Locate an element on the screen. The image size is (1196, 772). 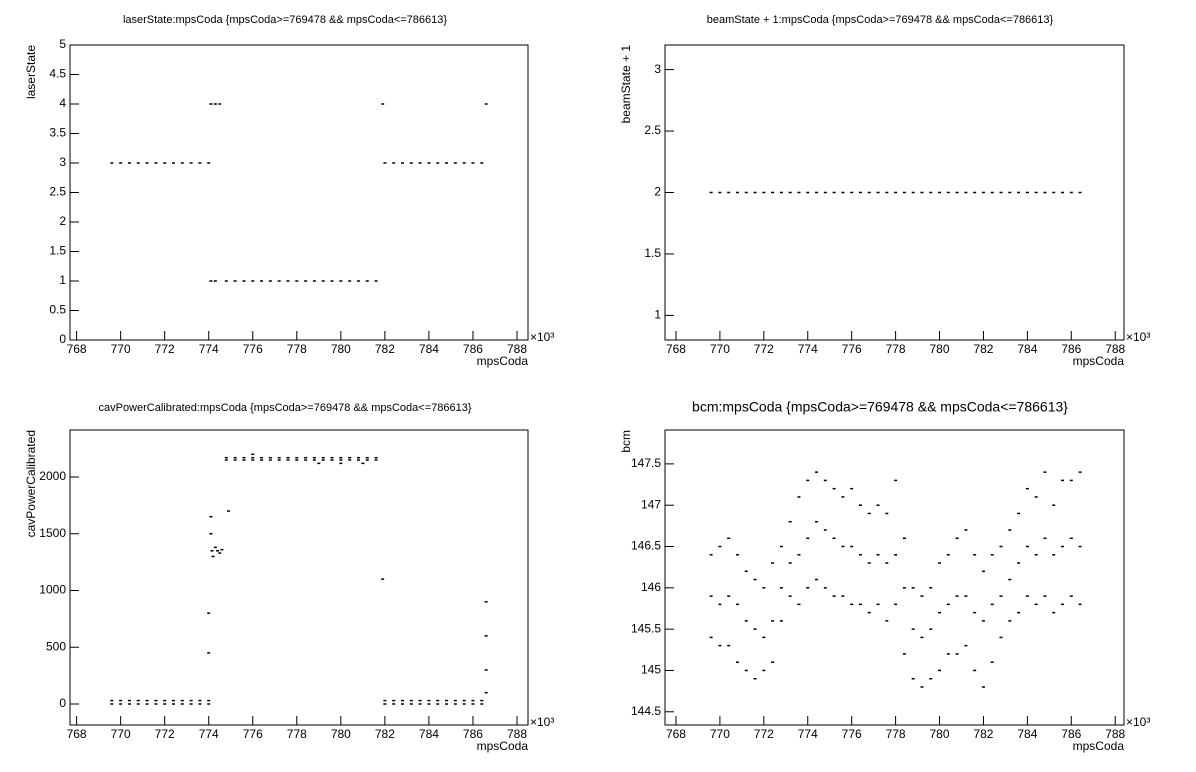
y-axis-title: cavPowerCalibrated is located at coordinates (31, 483).